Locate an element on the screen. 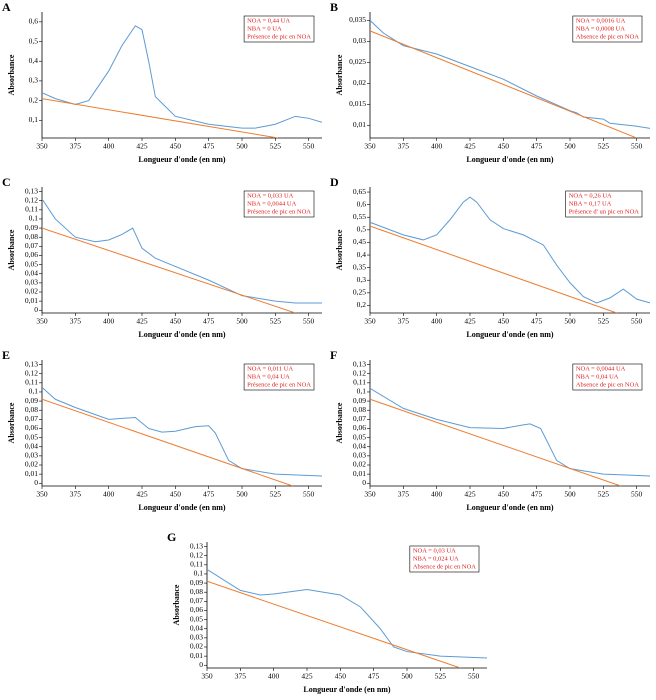  annotation: NBA = 0,024 UA is located at coordinates (436, 558).